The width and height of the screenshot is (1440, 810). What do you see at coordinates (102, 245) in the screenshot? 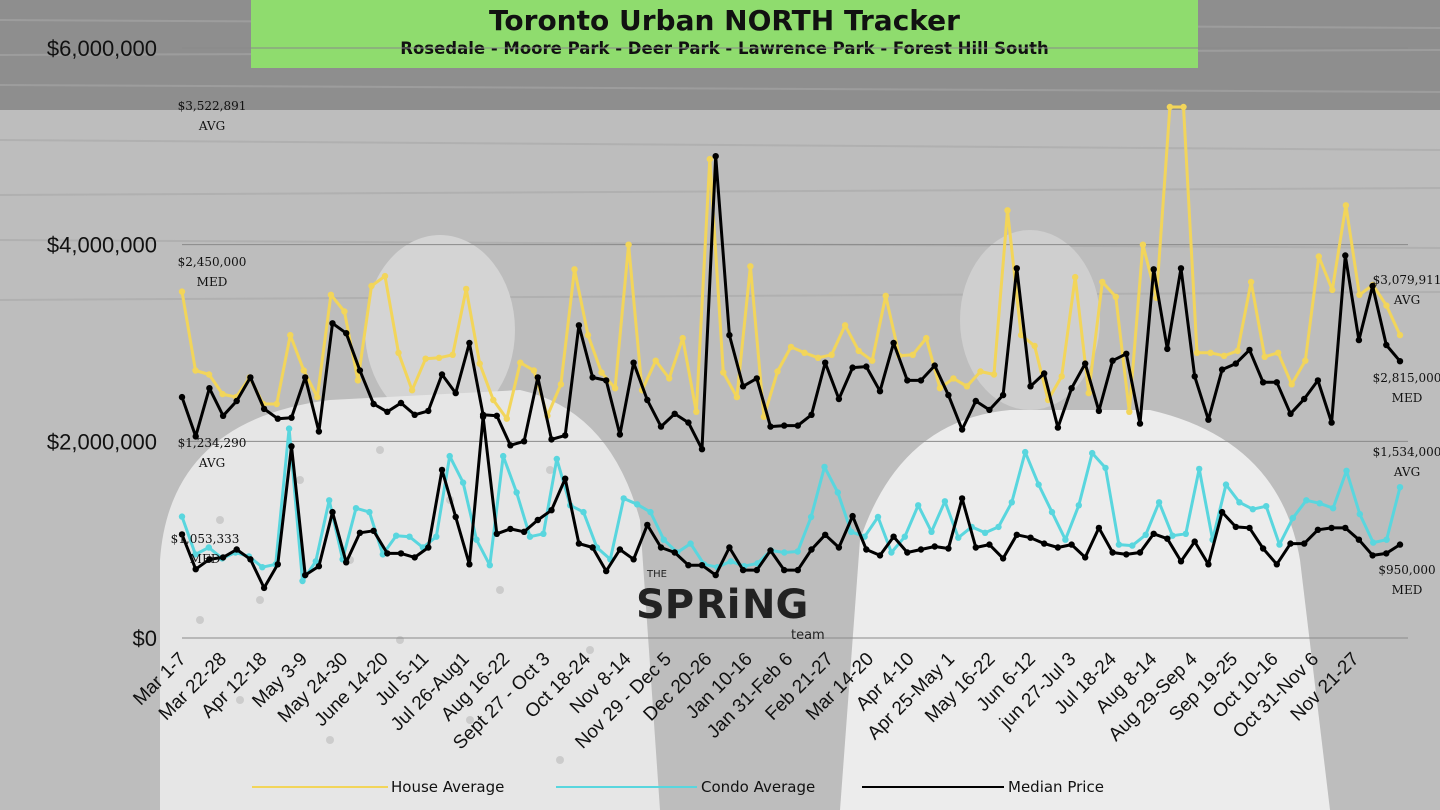
I see `y-tick-label: $4,000,000` at bounding box center [102, 245].